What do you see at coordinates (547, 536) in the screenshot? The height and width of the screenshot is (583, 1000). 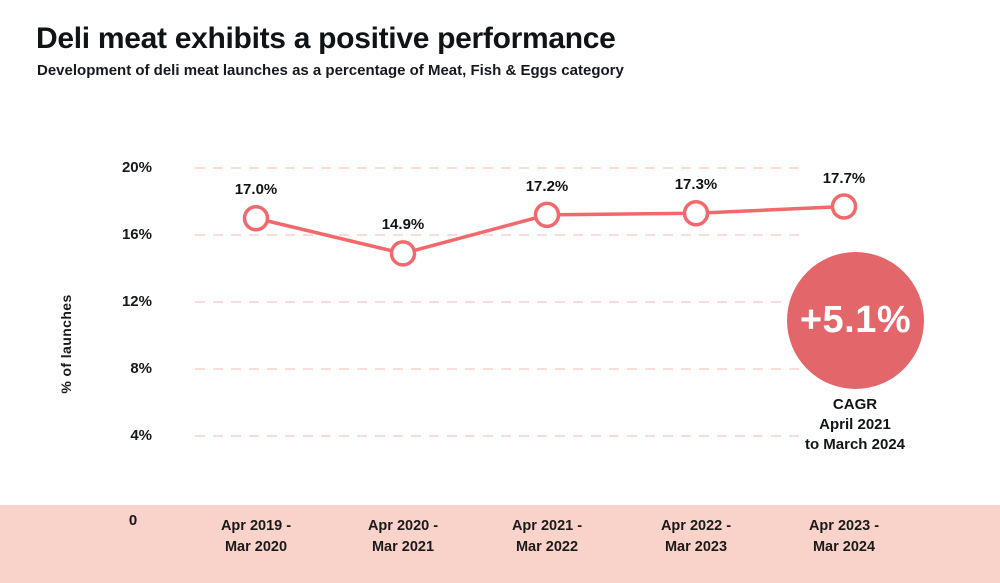 I see `x-axis-label: Apr 2021 - Mar 2022` at bounding box center [547, 536].